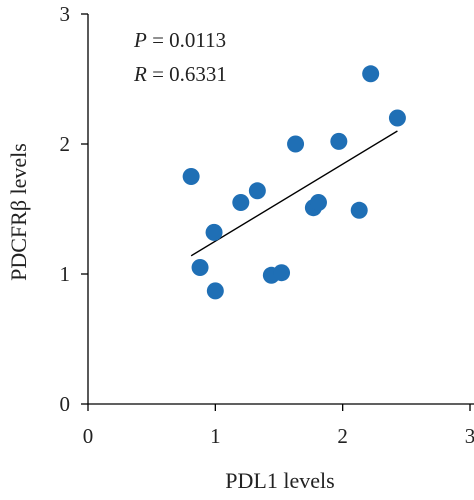 This screenshot has height=500, width=474. I want to click on trendline-group, so click(294, 193).